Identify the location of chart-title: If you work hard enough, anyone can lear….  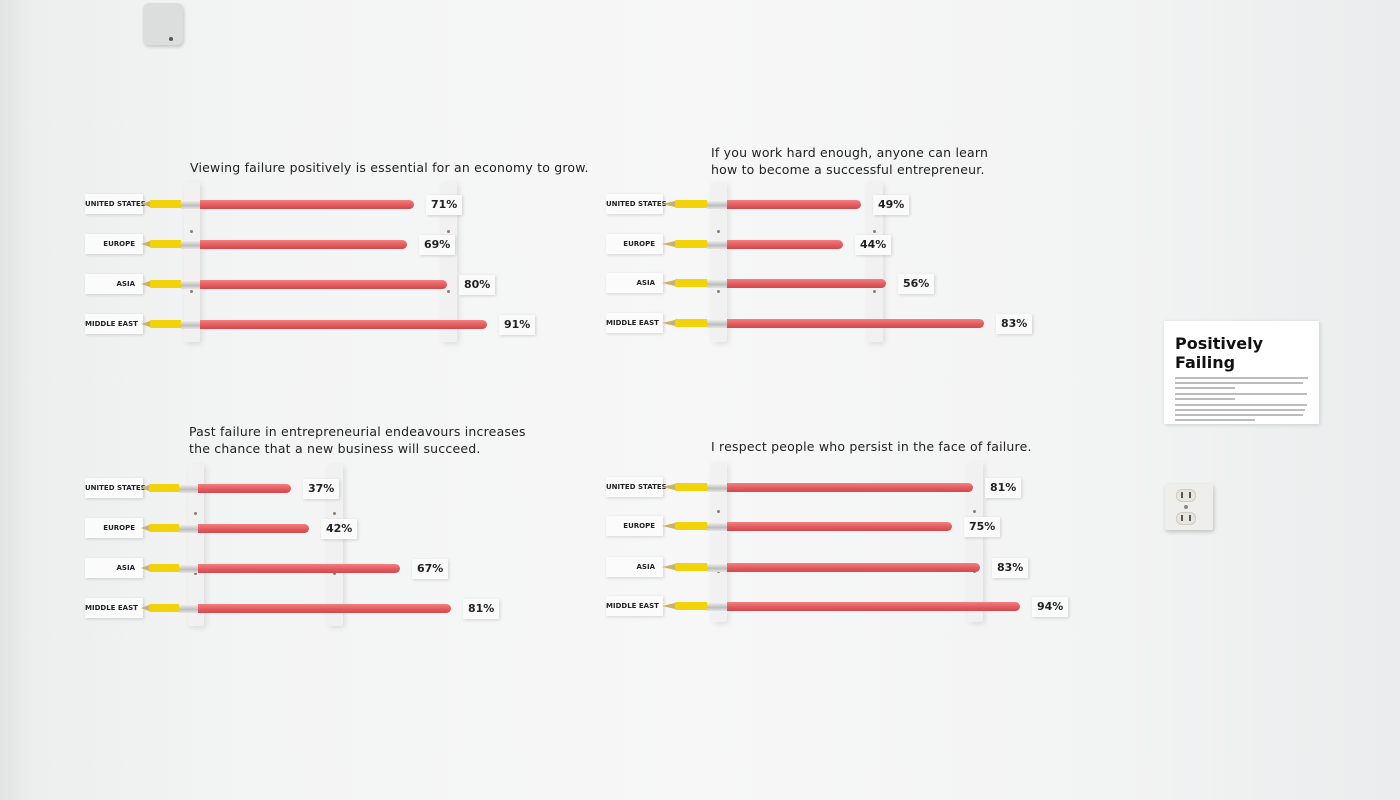
(849, 161).